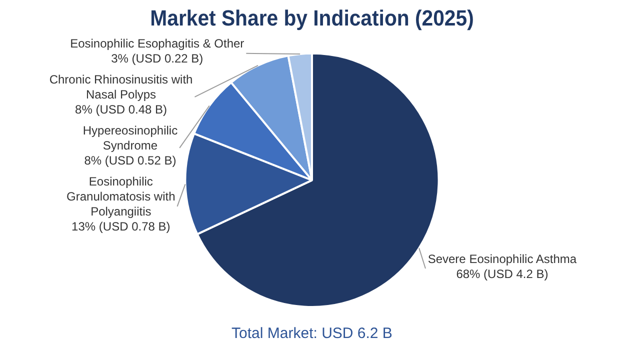 This screenshot has height=348, width=624. What do you see at coordinates (157, 43) in the screenshot?
I see `slice-label: Eosinophilic Esophagitis & Other` at bounding box center [157, 43].